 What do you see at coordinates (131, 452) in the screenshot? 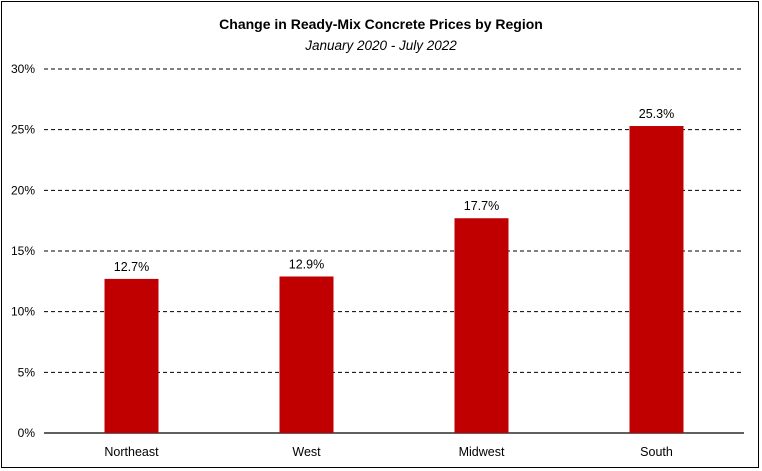
I see `x-category-label: Northeast` at bounding box center [131, 452].